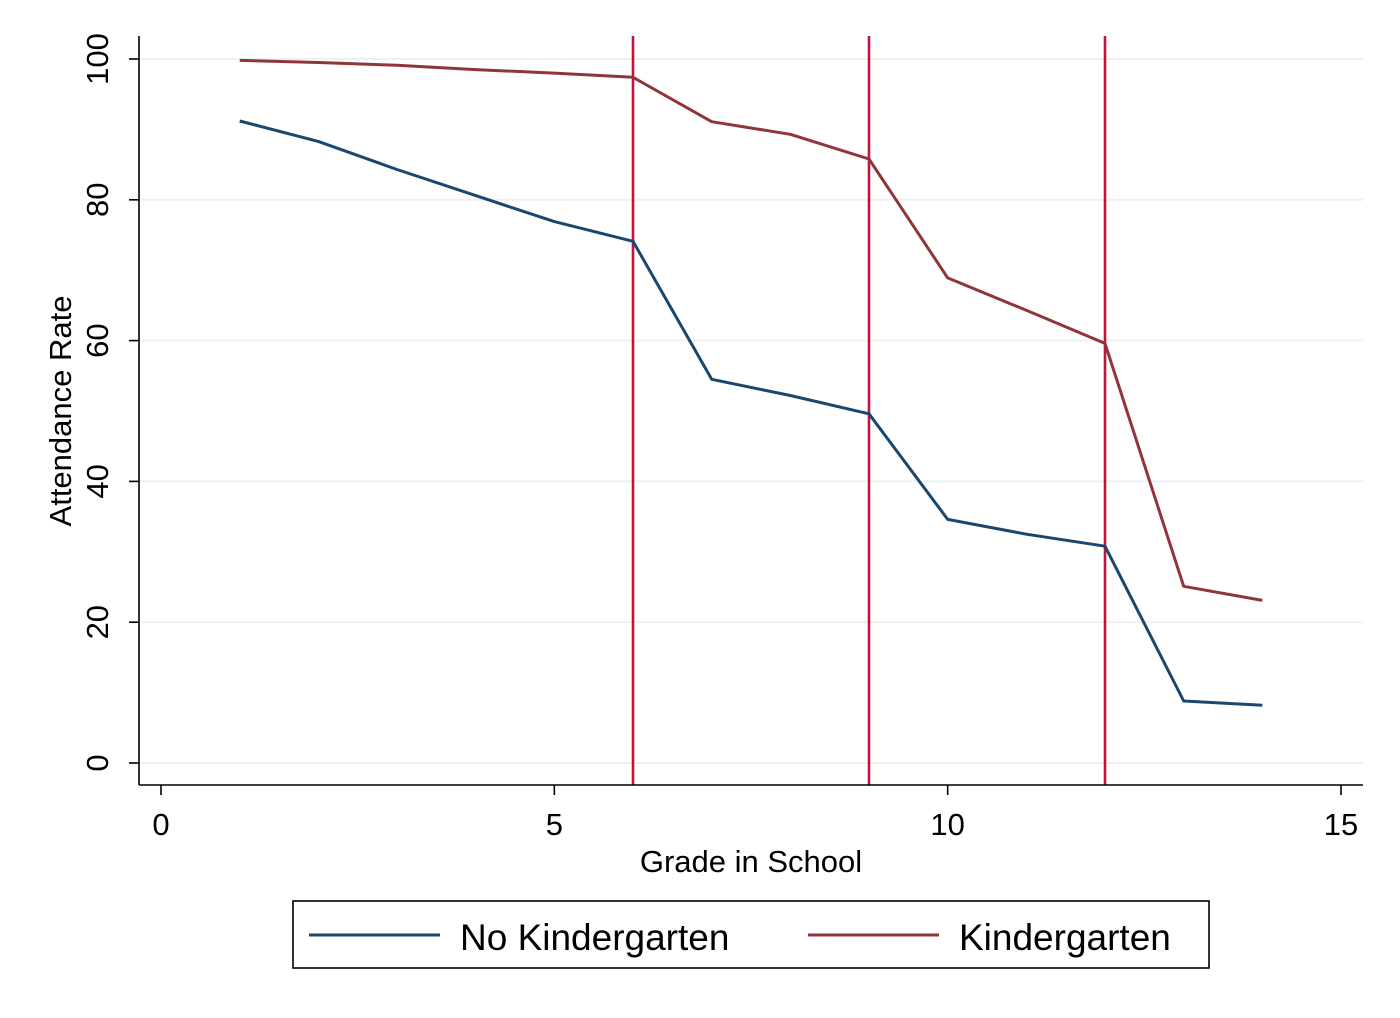 This screenshot has width=1400, height=1018. What do you see at coordinates (1065, 937) in the screenshot?
I see `legend-label-kindergarten: Kindergarten` at bounding box center [1065, 937].